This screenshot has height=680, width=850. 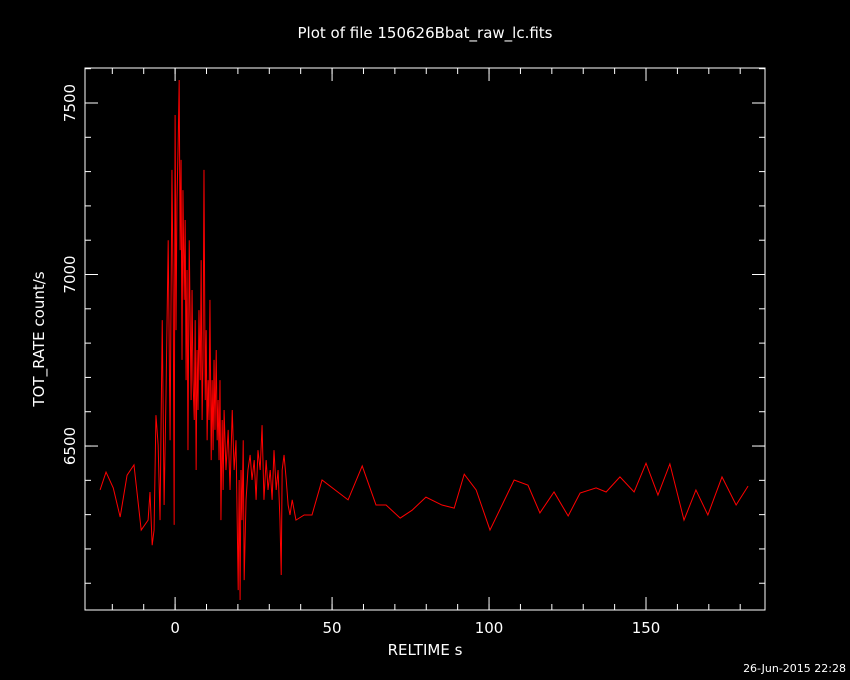 I want to click on y-tick-label: 6500, so click(x=70, y=446).